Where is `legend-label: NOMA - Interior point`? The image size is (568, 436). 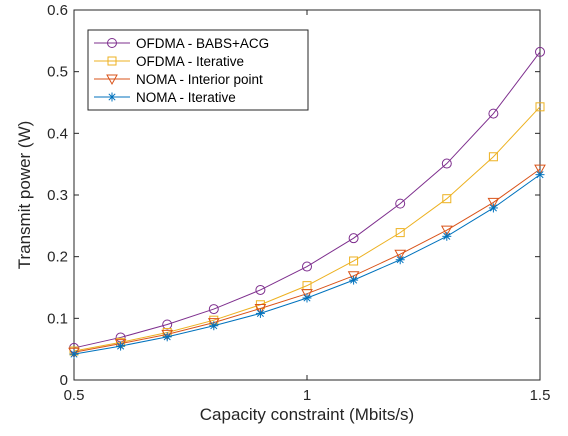
legend-label: NOMA - Interior point is located at coordinates (199, 79).